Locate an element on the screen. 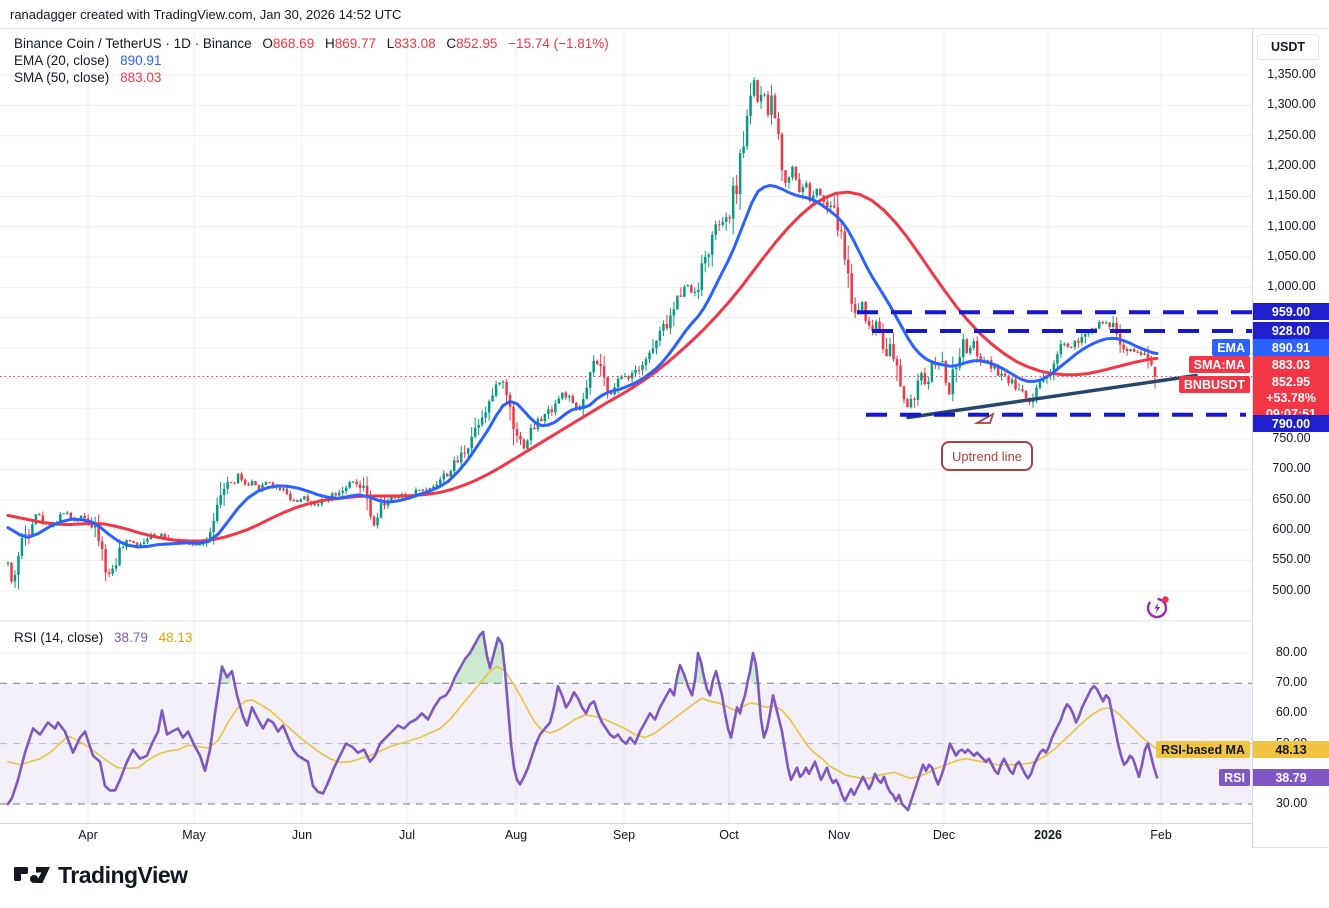  ohlc-low-label: L is located at coordinates (390, 43).